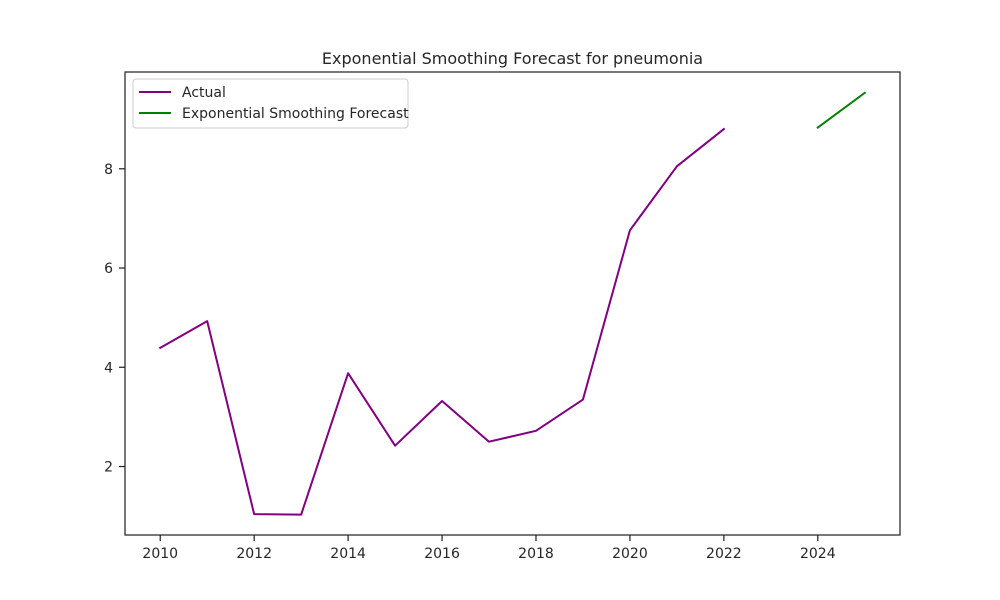  I want to click on y-tick-label: 4, so click(108, 368).